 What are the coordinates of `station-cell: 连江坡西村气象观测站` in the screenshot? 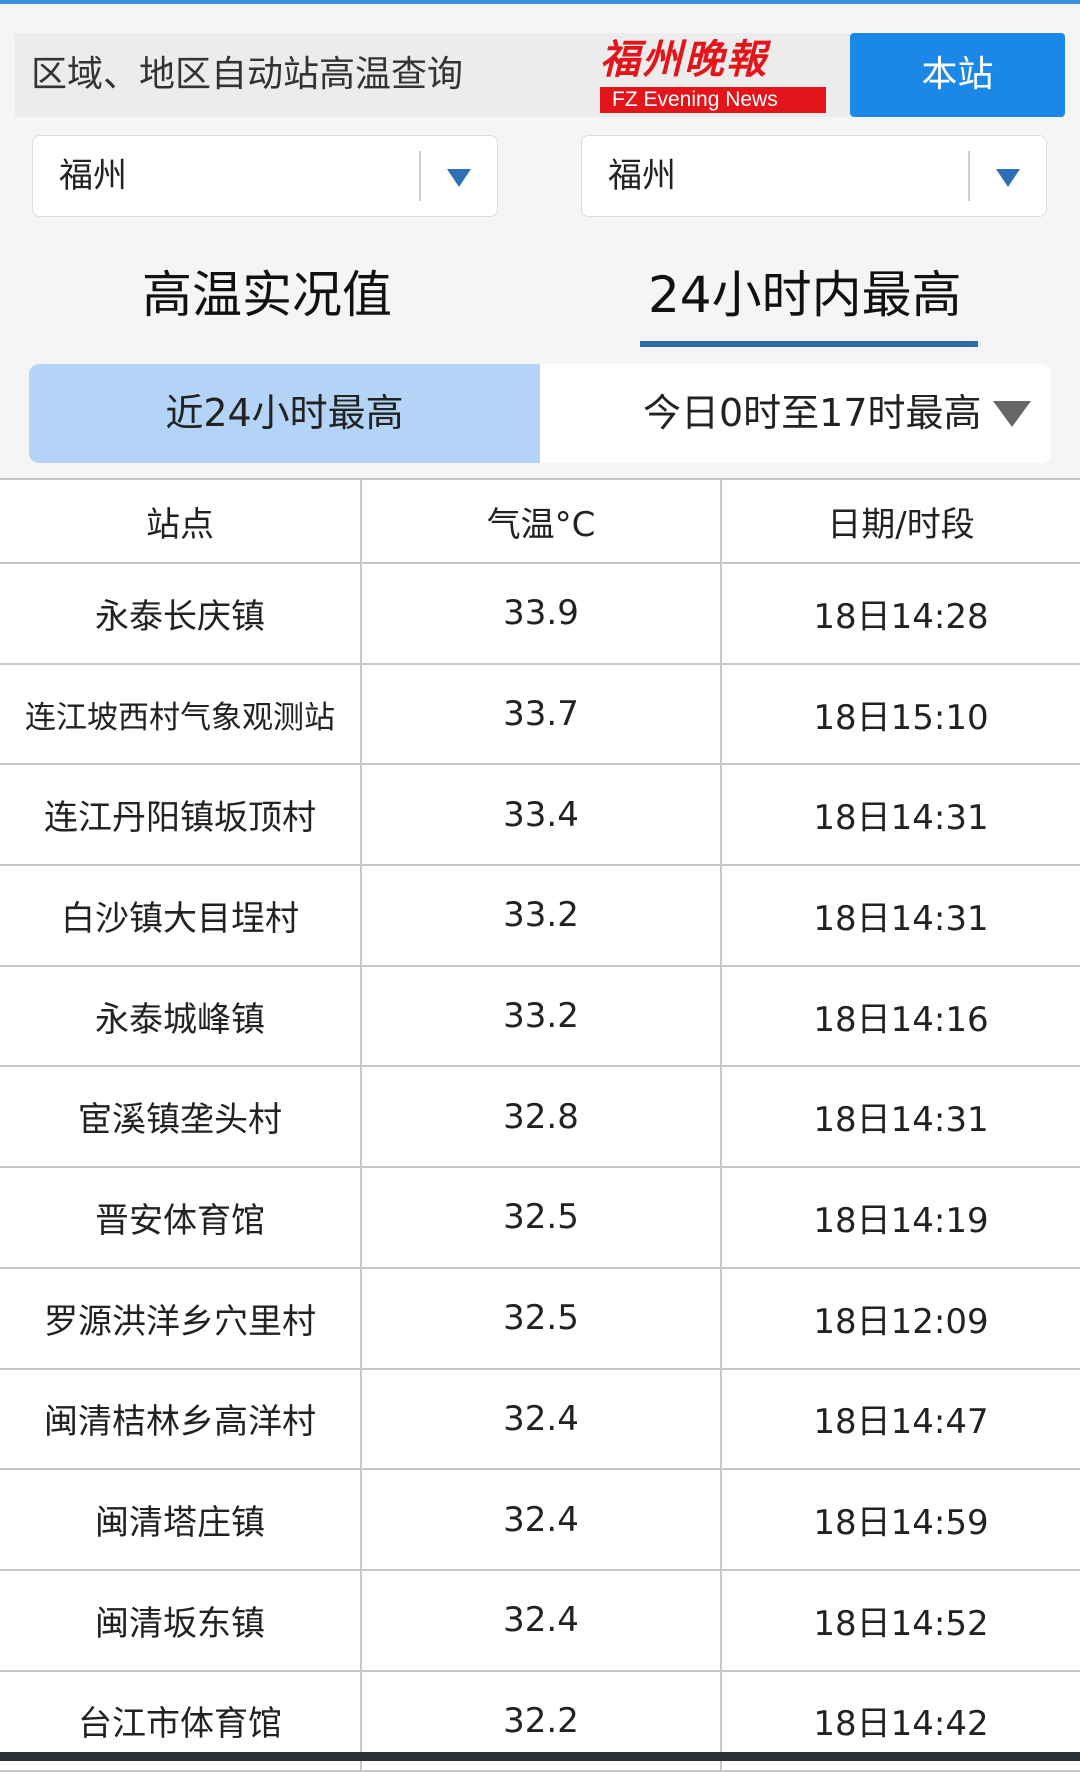 It's located at (181, 714).